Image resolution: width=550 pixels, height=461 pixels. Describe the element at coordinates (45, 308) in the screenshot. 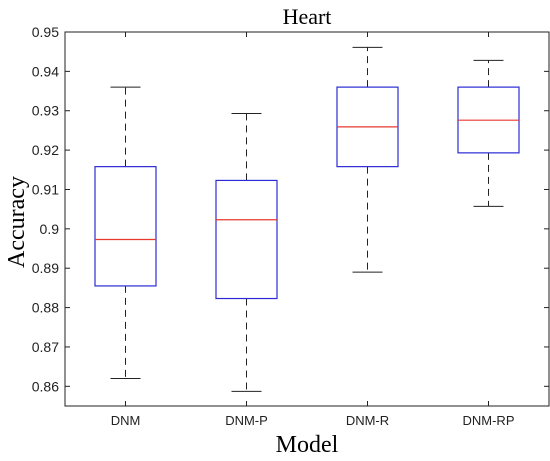

I see `y-tick-label: 0.88` at that location.